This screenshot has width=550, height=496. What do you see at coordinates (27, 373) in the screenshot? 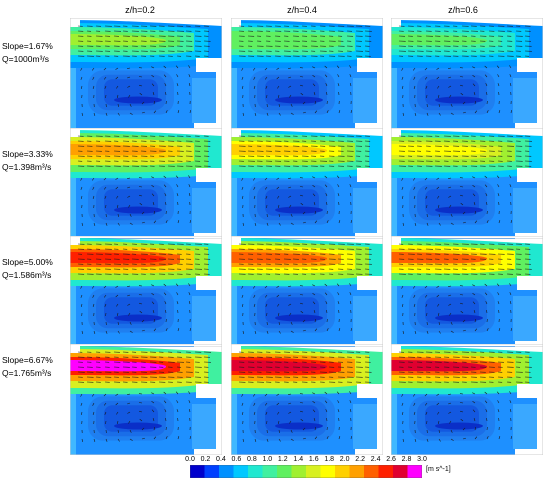
I see `discharge-label: Q=1.765m³/s` at bounding box center [27, 373].